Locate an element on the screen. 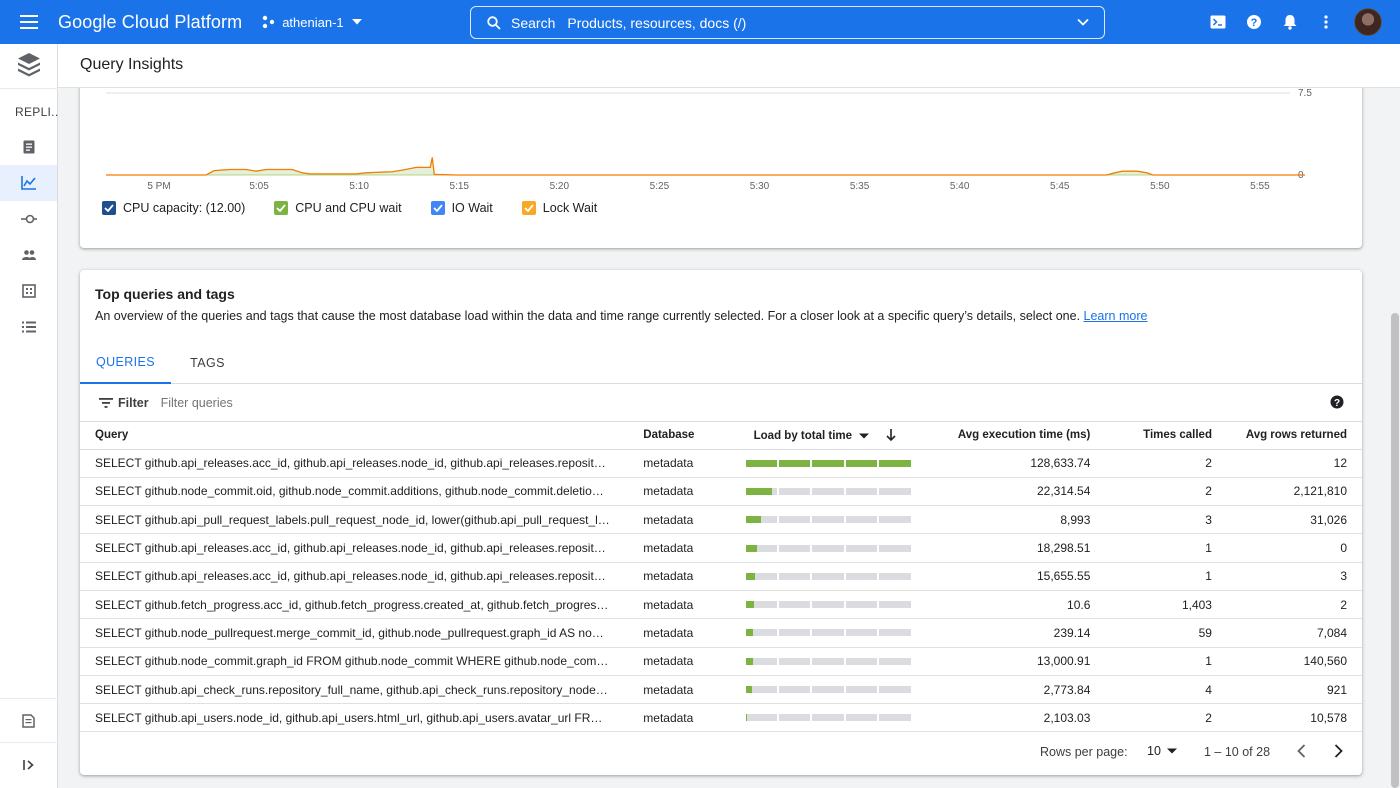 The width and height of the screenshot is (1400, 788). cloud-shell-icon is located at coordinates (1218, 22).